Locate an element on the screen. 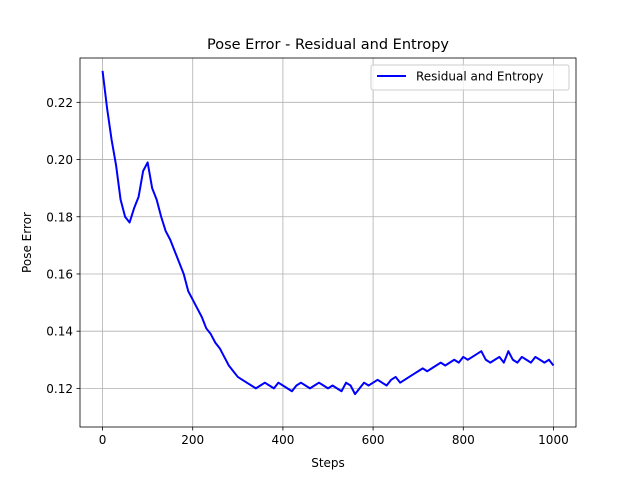  legend-label: Residual and Entropy is located at coordinates (480, 77).